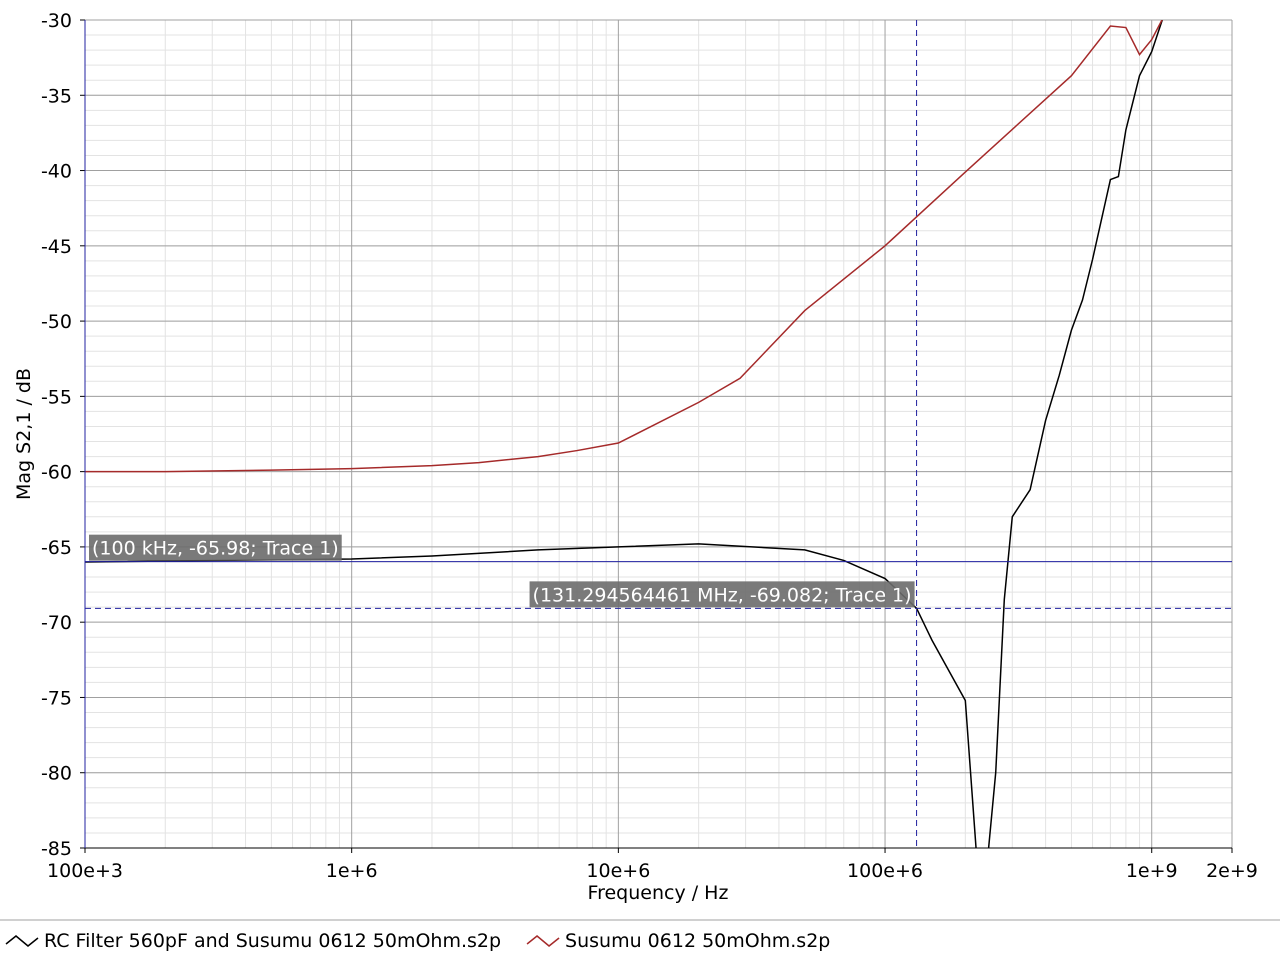  What do you see at coordinates (56, 172) in the screenshot?
I see `y-tick-label: -40` at bounding box center [56, 172].